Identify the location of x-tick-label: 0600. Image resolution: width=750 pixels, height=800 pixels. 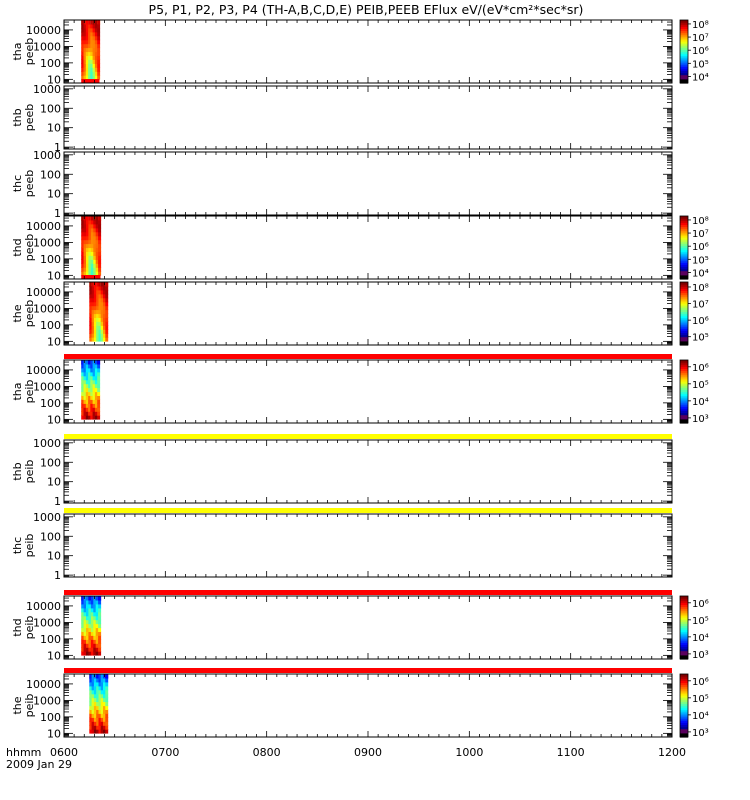
(64, 752).